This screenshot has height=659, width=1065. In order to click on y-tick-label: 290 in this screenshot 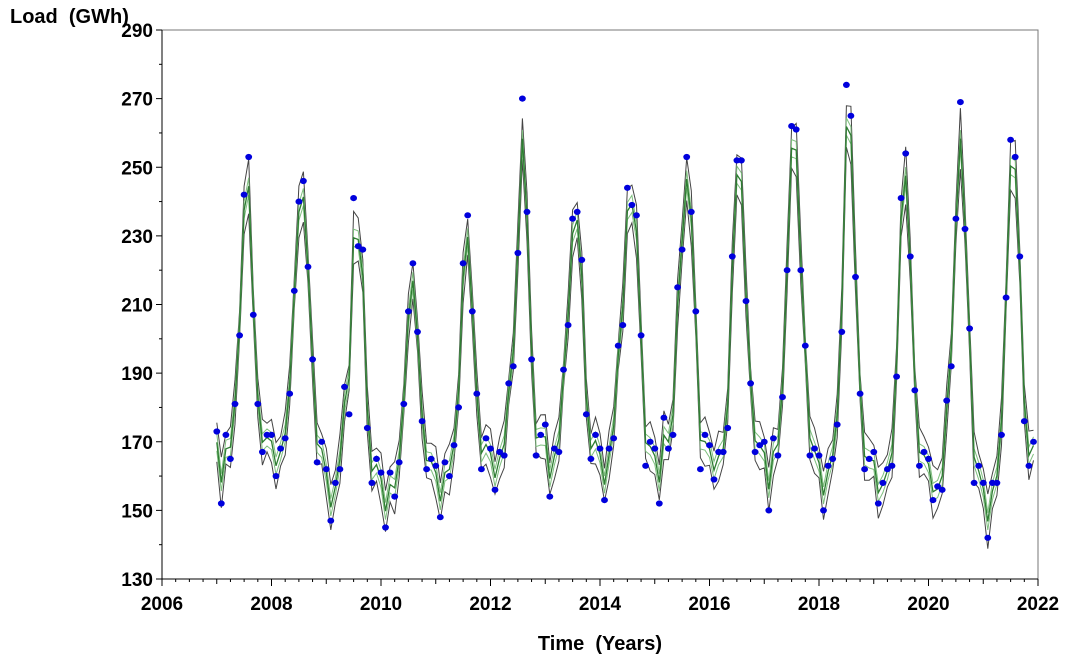, I will do `click(137, 31)`.